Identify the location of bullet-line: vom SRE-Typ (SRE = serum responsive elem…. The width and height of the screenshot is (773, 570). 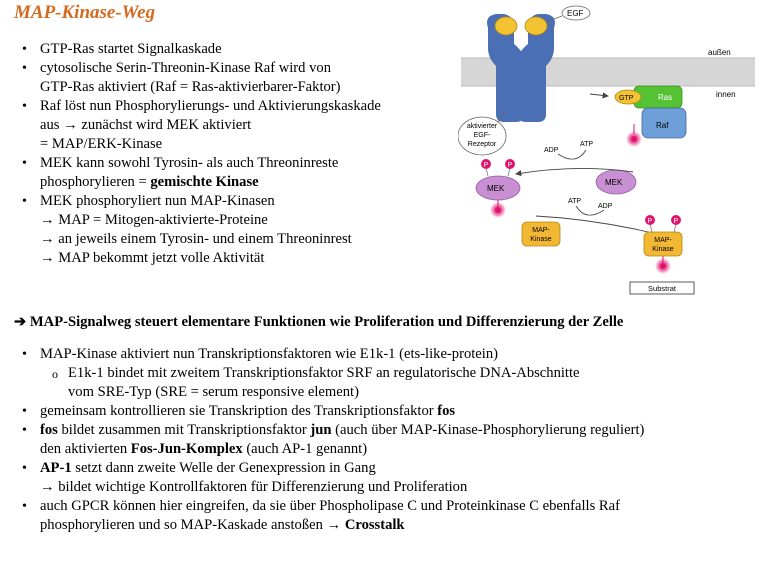
(213, 392).